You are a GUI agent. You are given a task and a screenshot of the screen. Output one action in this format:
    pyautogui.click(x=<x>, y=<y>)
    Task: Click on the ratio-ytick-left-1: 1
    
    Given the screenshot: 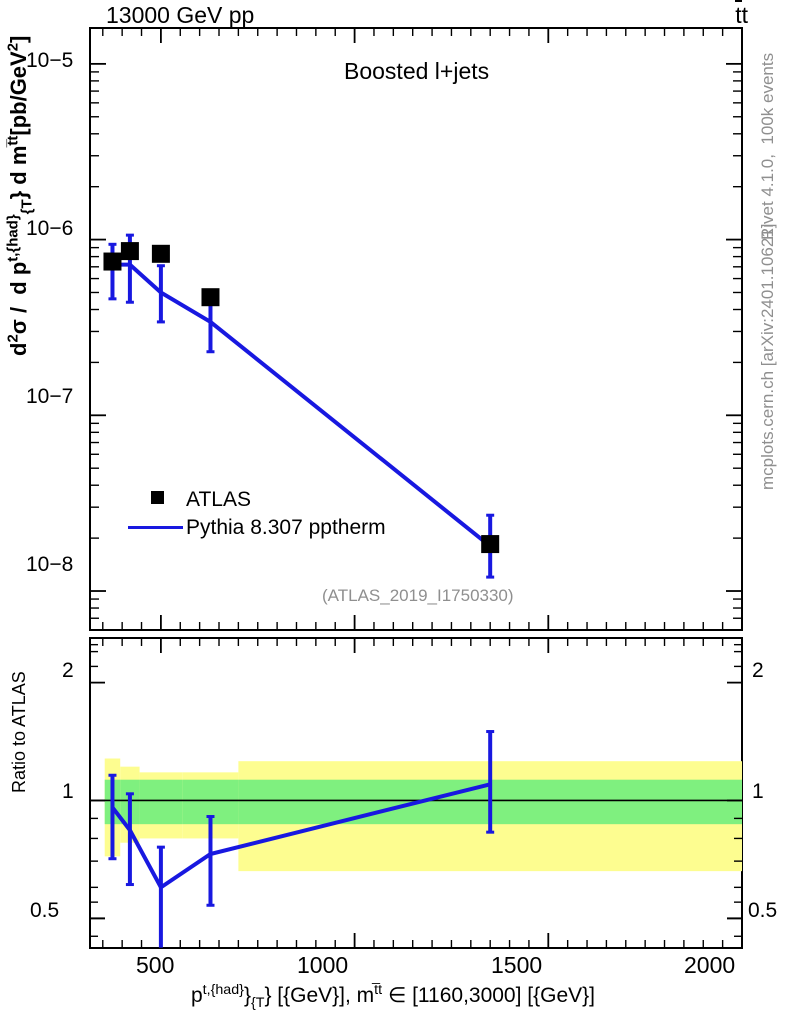 What is the action you would take?
    pyautogui.click(x=68, y=791)
    